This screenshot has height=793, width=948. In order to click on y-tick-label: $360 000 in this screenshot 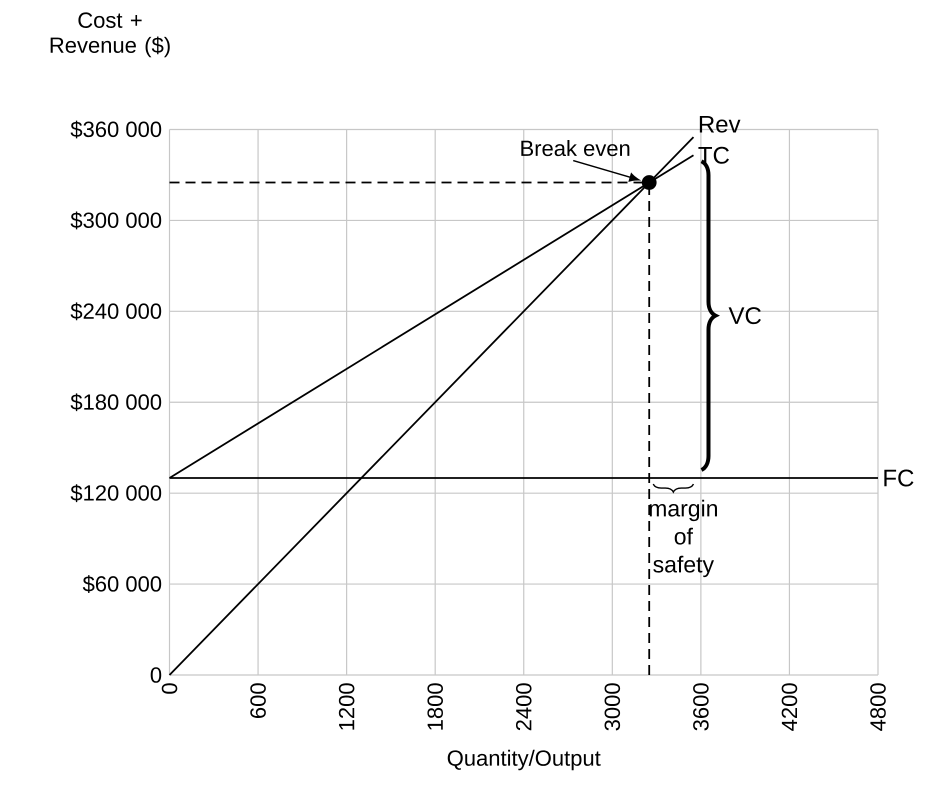, I will do `click(116, 129)`.